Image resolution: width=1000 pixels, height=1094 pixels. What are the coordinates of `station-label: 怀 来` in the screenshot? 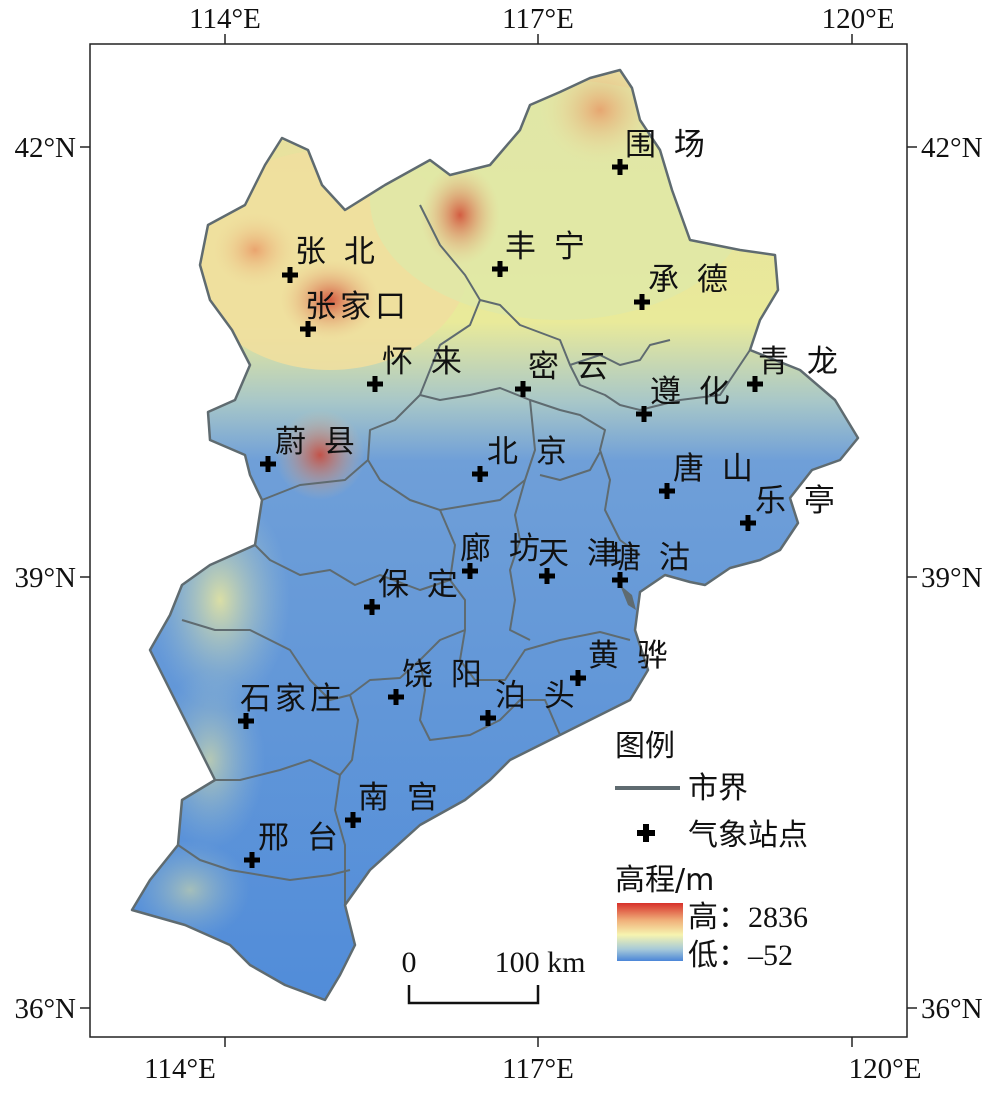 It's located at (424, 362).